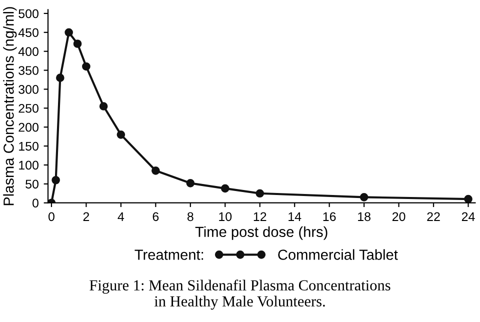 This screenshot has height=322, width=480. What do you see at coordinates (338, 254) in the screenshot?
I see `legend-label: Commercial Tablet` at bounding box center [338, 254].